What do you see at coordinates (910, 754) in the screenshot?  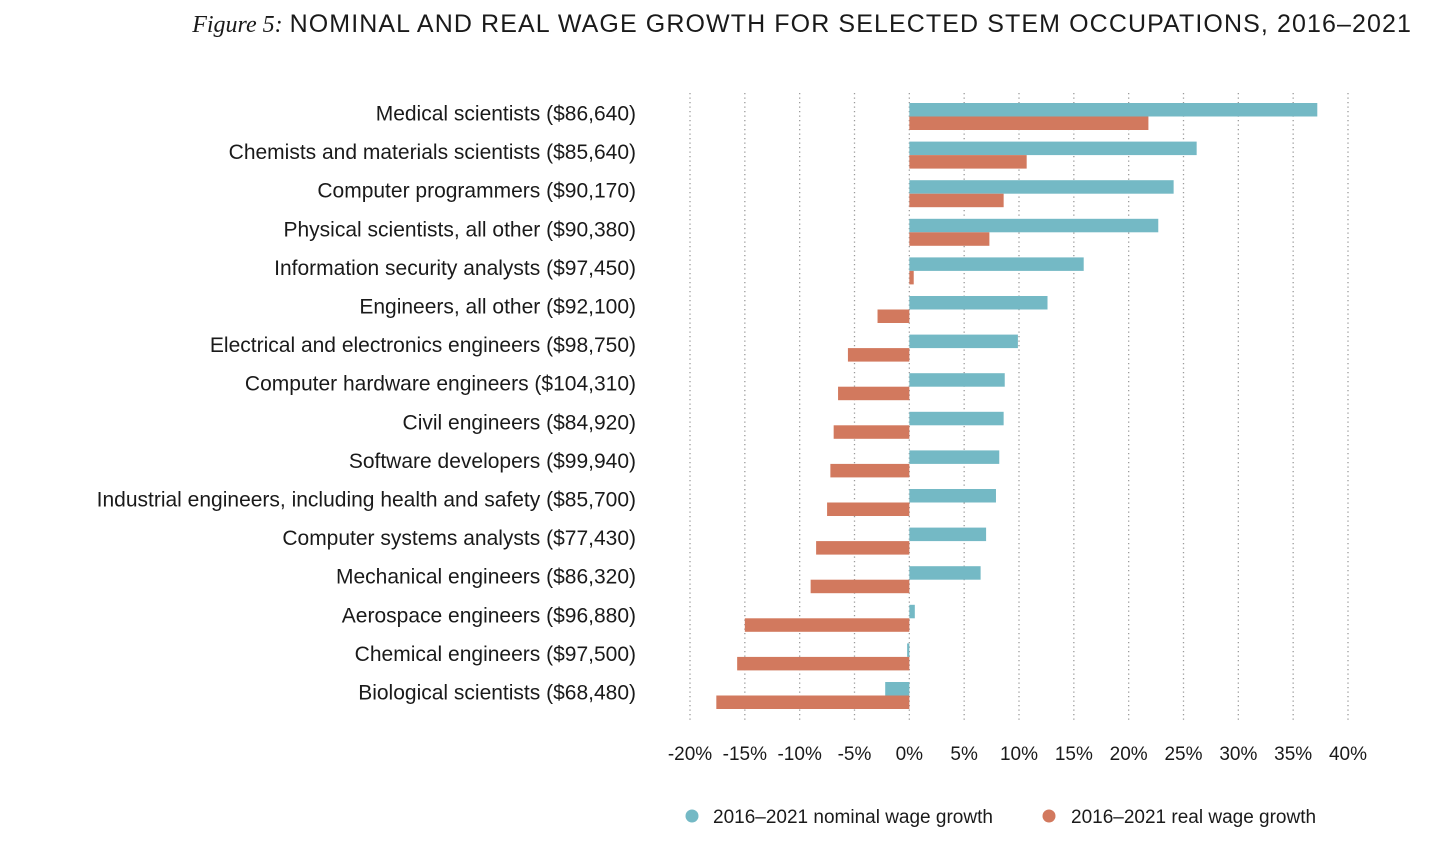 I see `x-tick-label: 0%` at bounding box center [910, 754].